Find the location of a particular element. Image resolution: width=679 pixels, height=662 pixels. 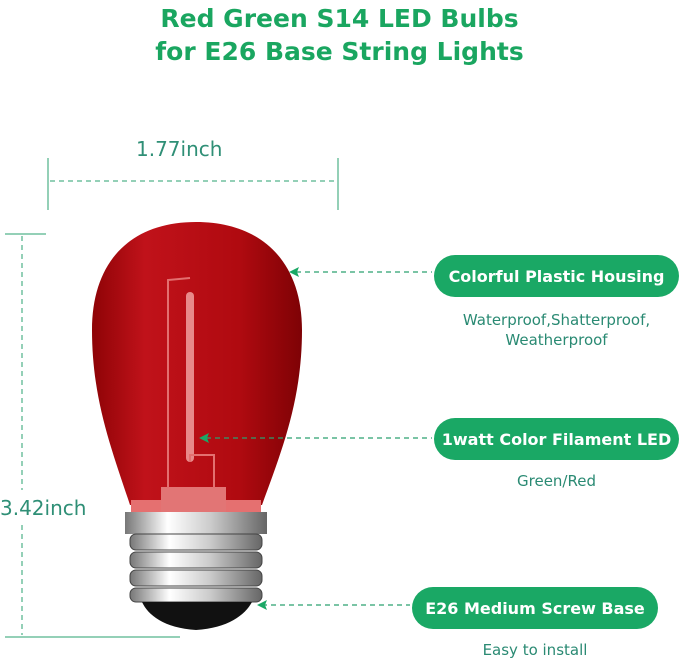

housing-sub-line-1: Waterproof,Shatterproof, is located at coordinates (556, 320).